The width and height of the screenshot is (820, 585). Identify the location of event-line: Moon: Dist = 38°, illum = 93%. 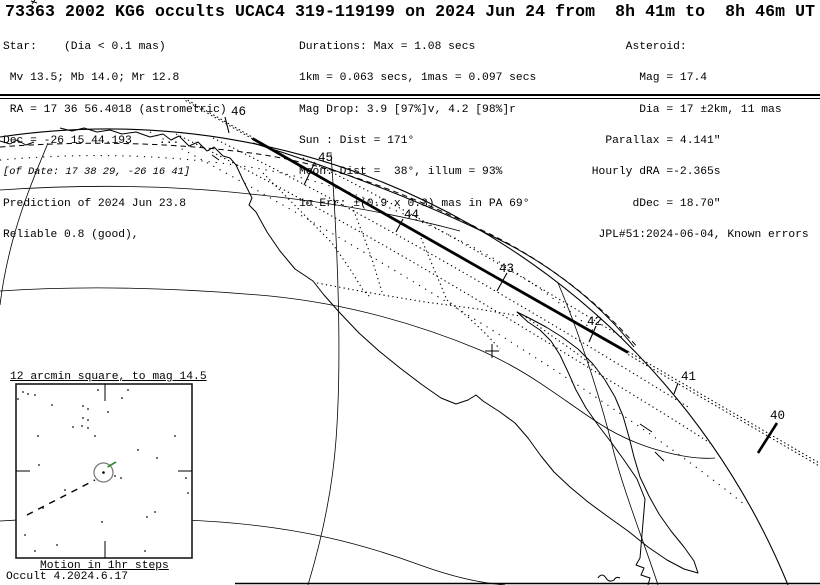
(401, 172).